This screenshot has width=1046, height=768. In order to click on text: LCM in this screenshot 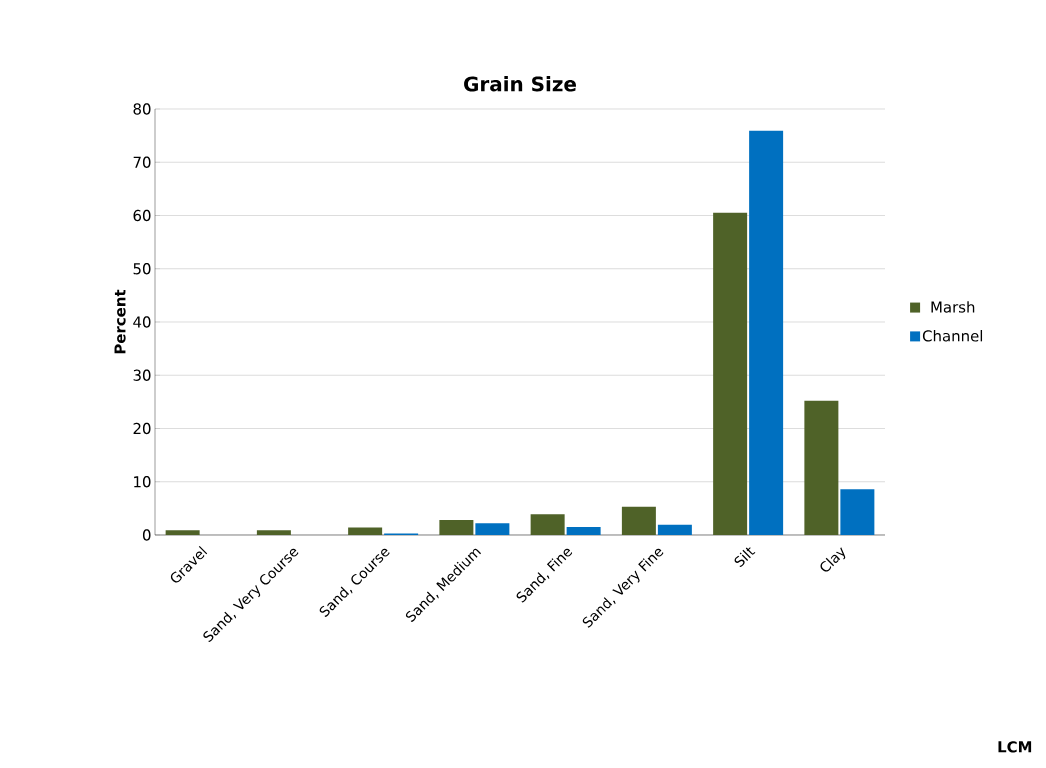, I will do `click(1015, 747)`.